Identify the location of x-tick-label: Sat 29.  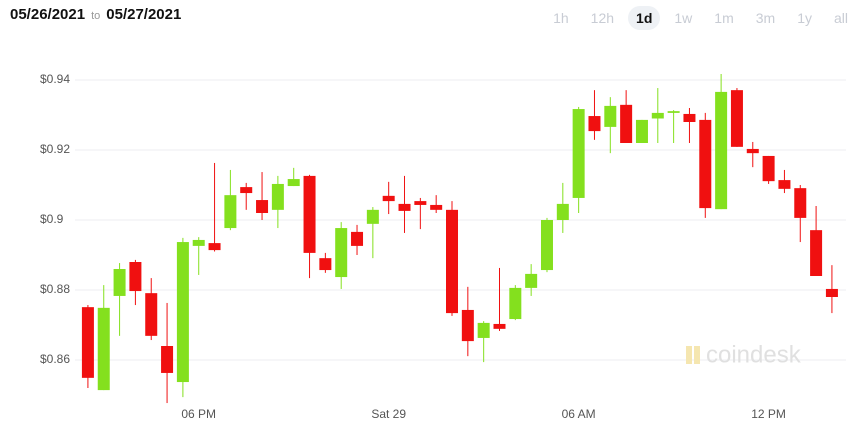
(388, 414).